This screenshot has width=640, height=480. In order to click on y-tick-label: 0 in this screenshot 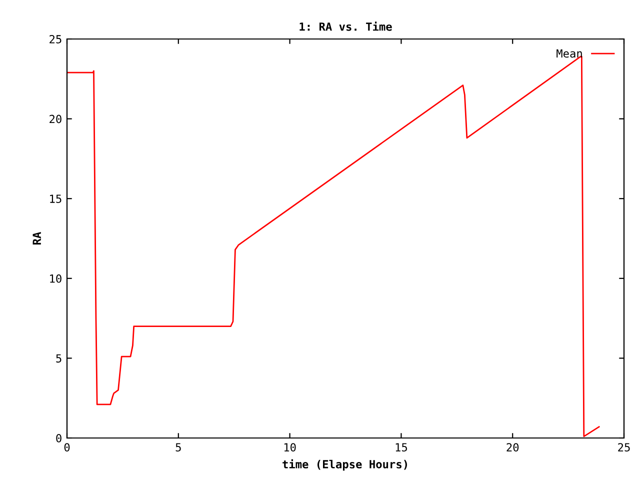, I will do `click(59, 438)`.